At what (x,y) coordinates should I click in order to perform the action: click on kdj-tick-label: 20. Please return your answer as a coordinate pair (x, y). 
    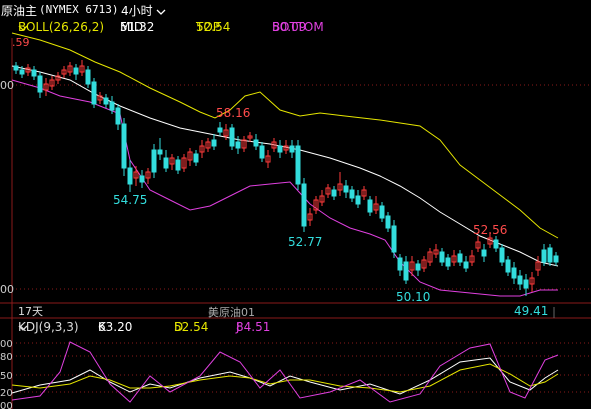
    Looking at the image, I should click on (6, 393).